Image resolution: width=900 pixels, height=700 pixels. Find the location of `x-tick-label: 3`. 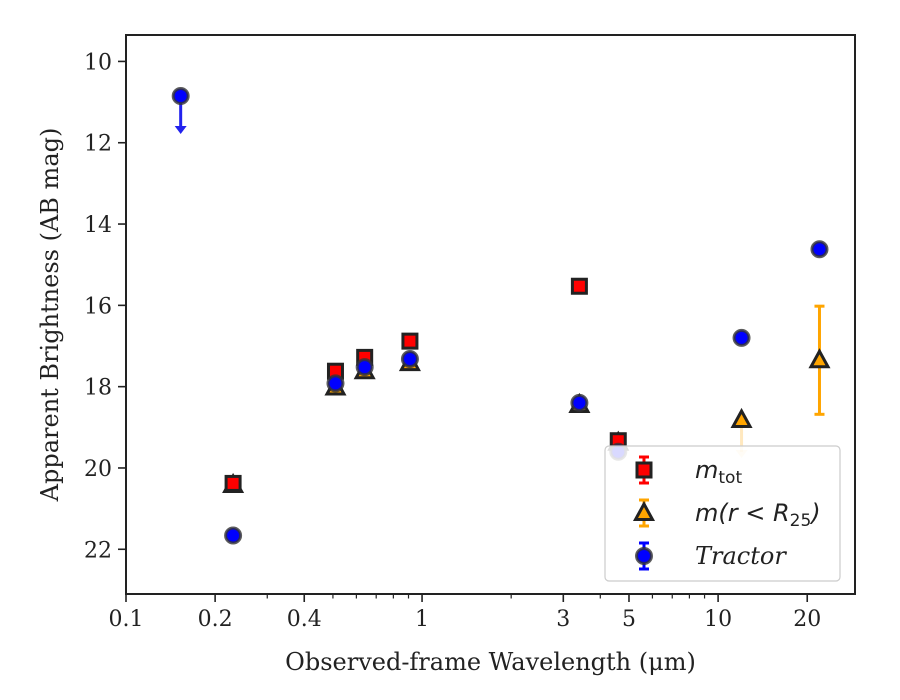

x-tick-label: 3 is located at coordinates (563, 619).